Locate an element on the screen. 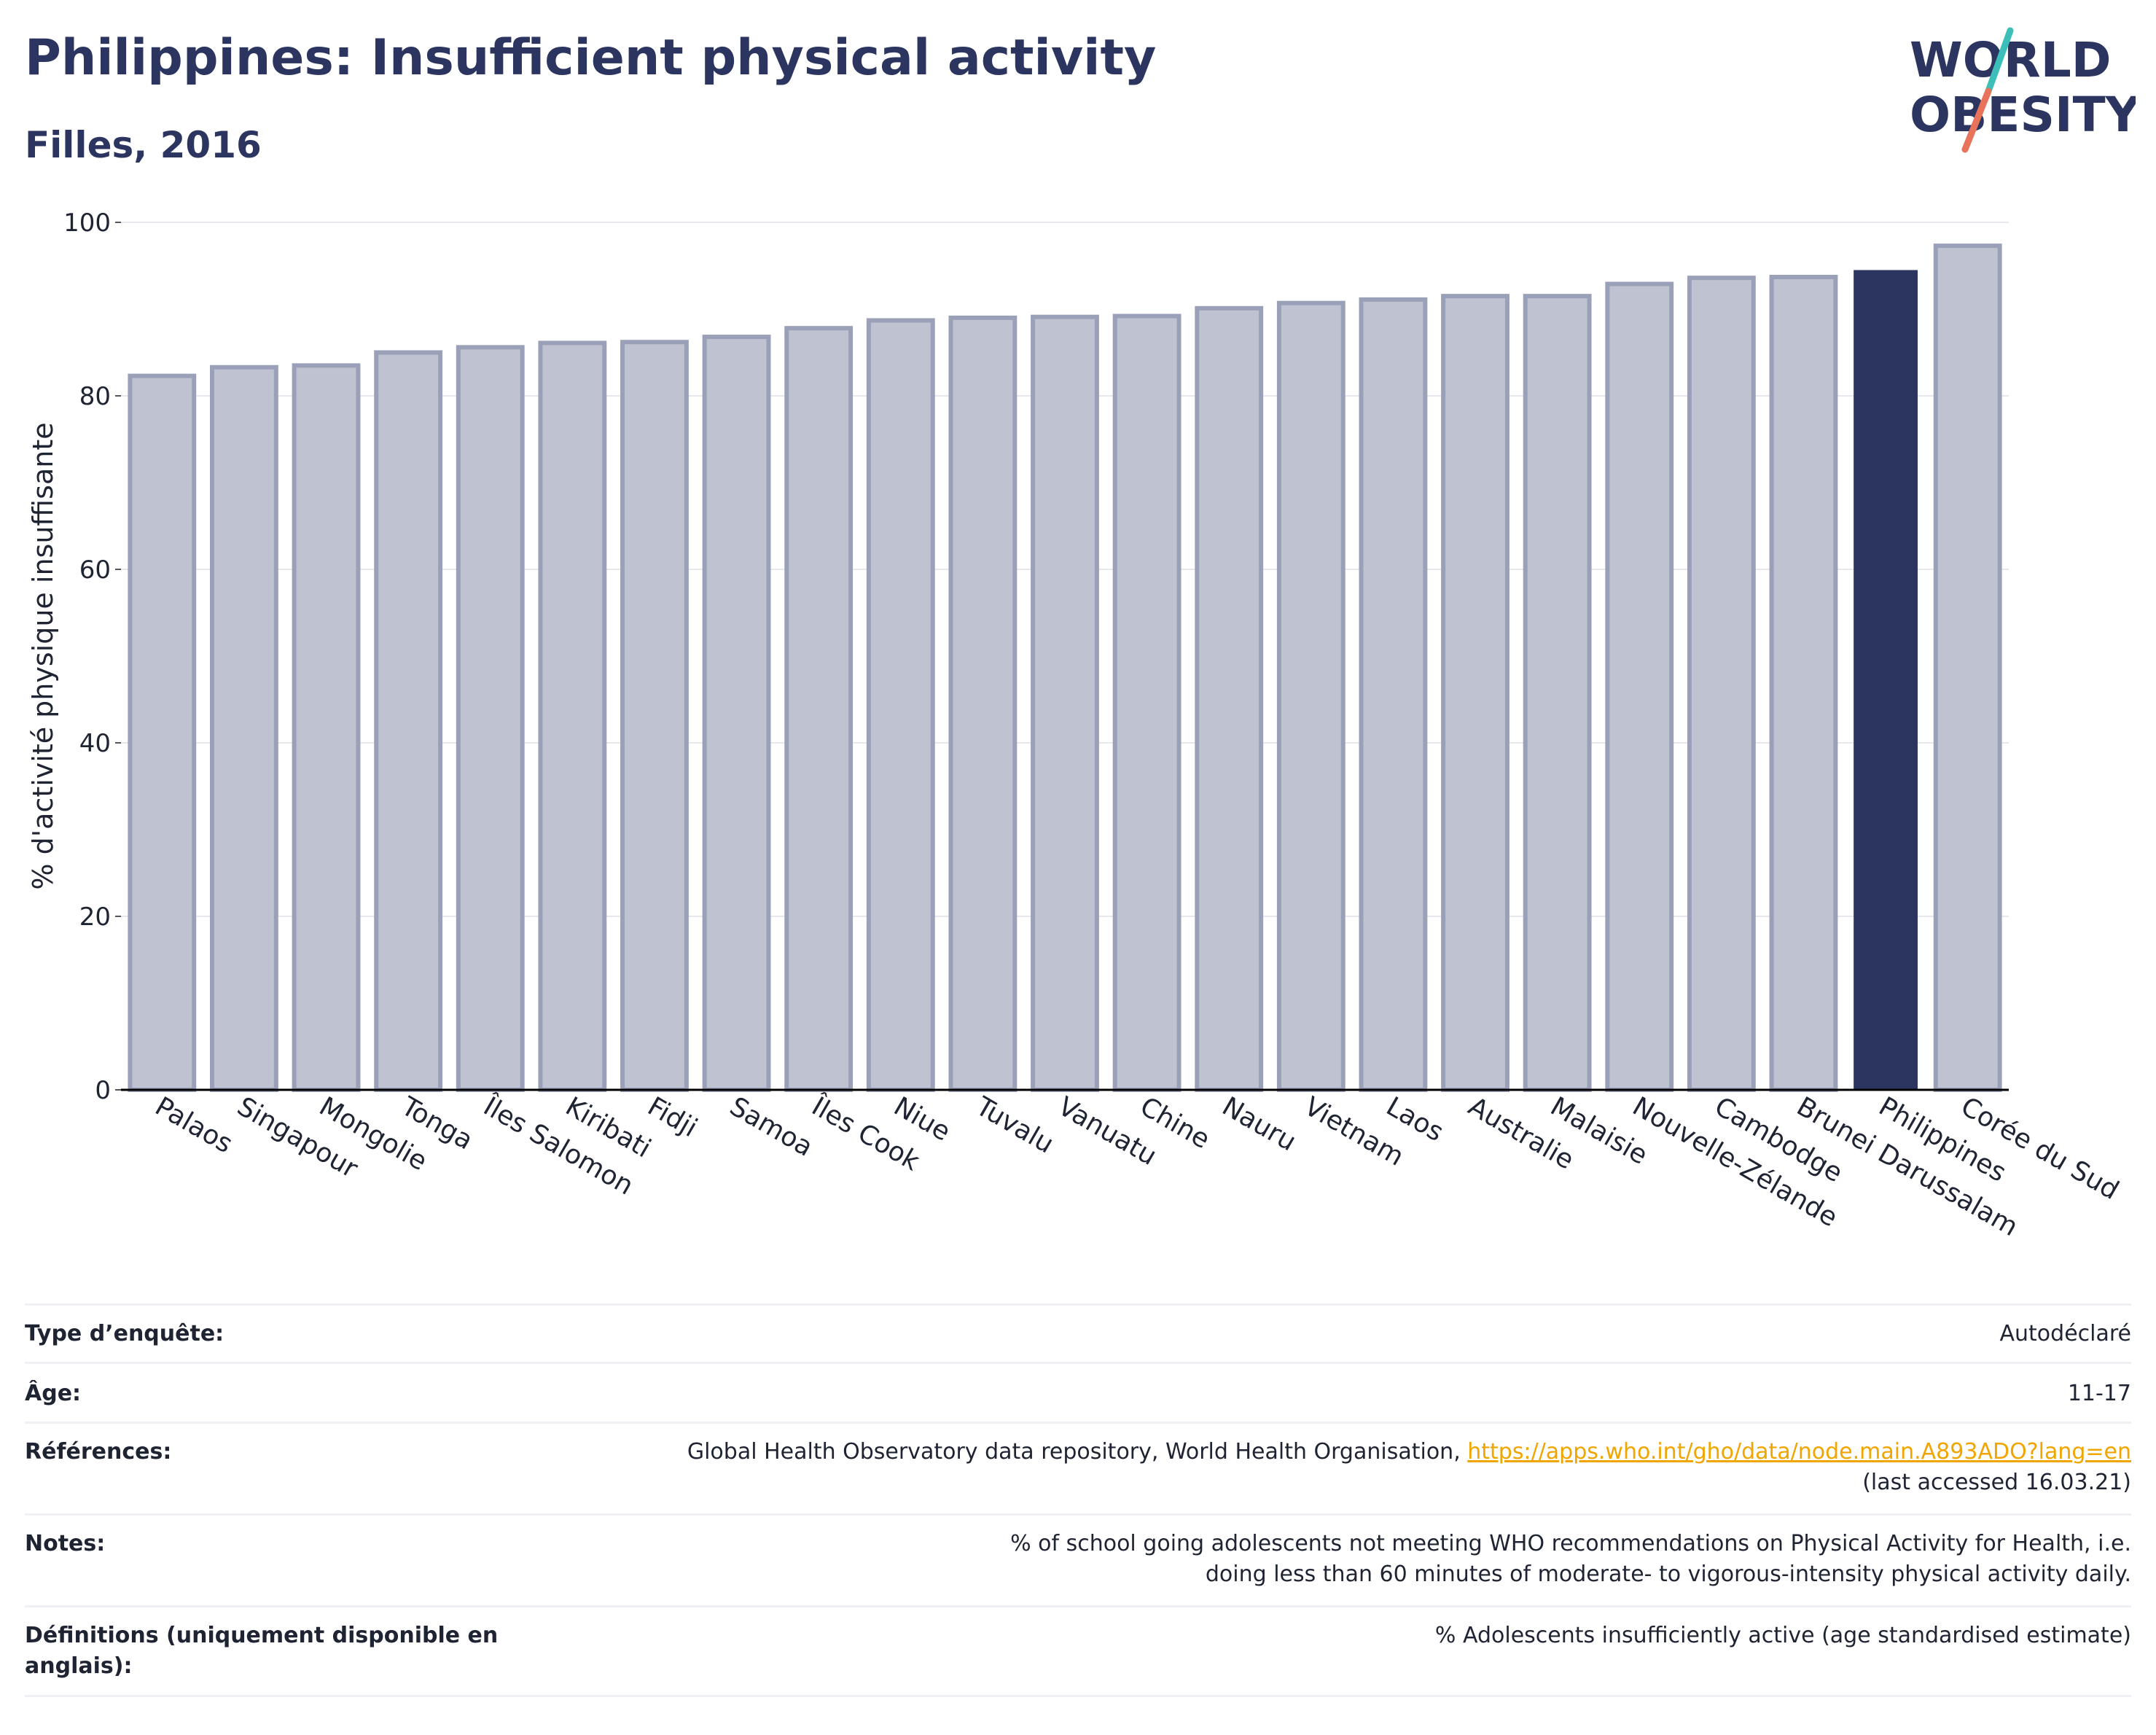 This screenshot has height=1735, width=2156. age-label: Âge: is located at coordinates (54, 1393).